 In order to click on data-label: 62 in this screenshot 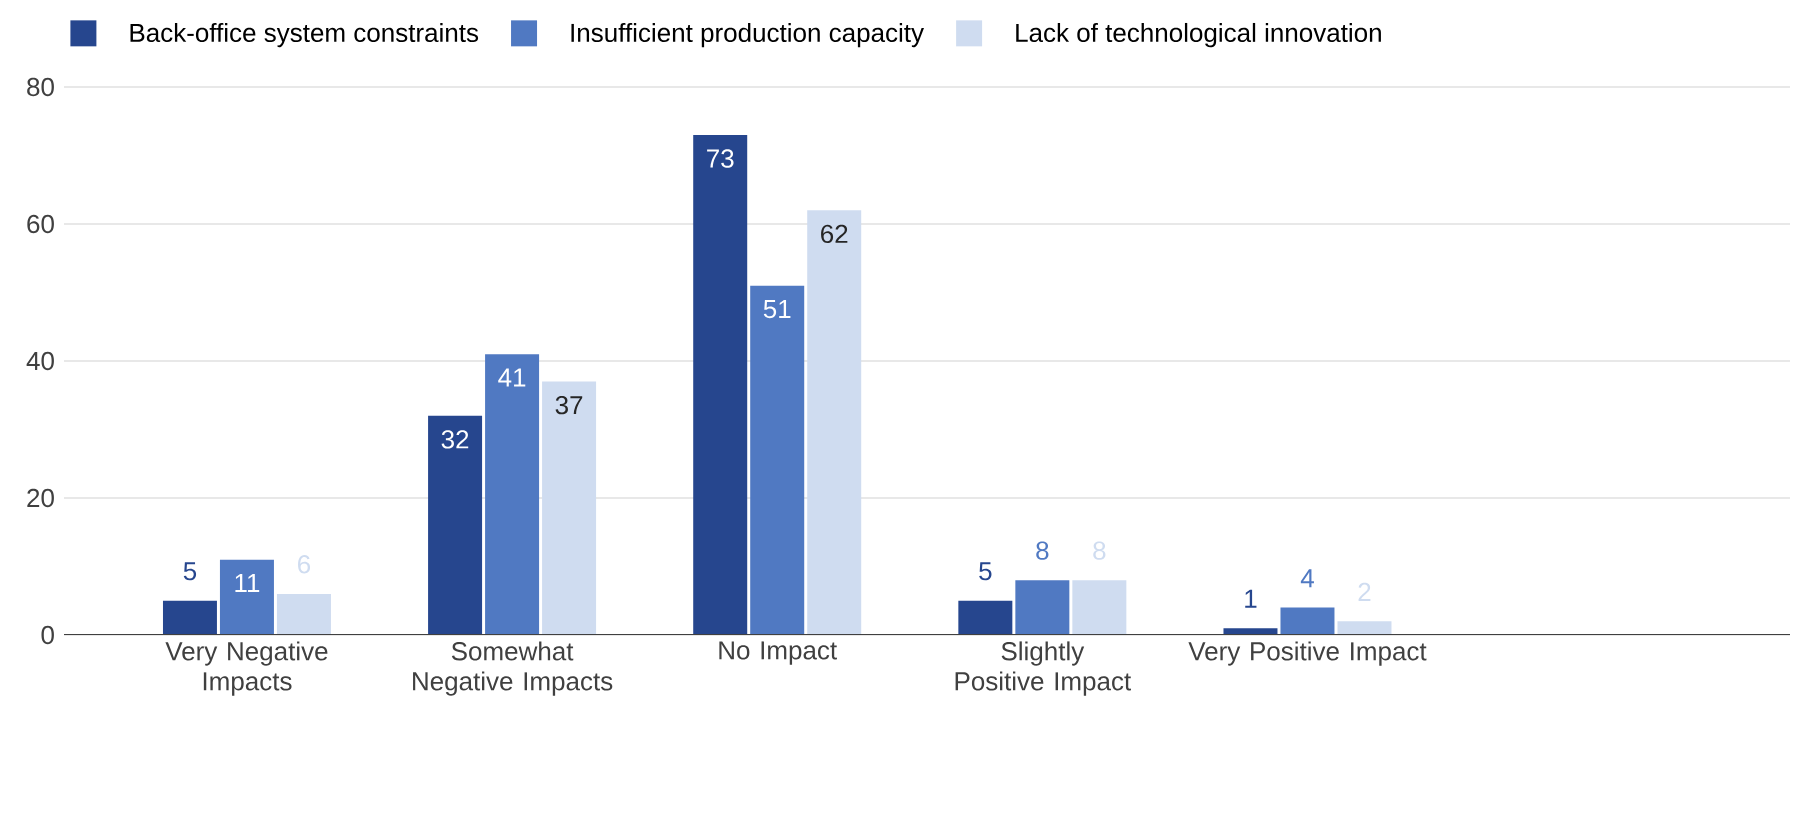, I will do `click(834, 234)`.